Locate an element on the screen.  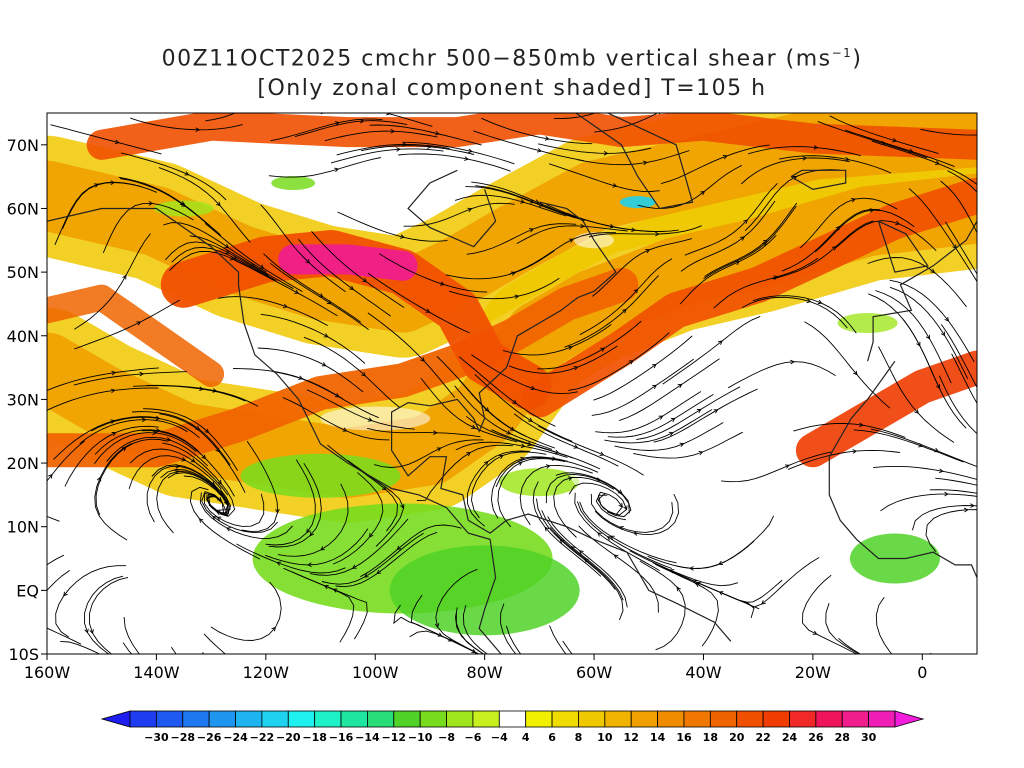
colorbar-label: −10 is located at coordinates (420, 737).